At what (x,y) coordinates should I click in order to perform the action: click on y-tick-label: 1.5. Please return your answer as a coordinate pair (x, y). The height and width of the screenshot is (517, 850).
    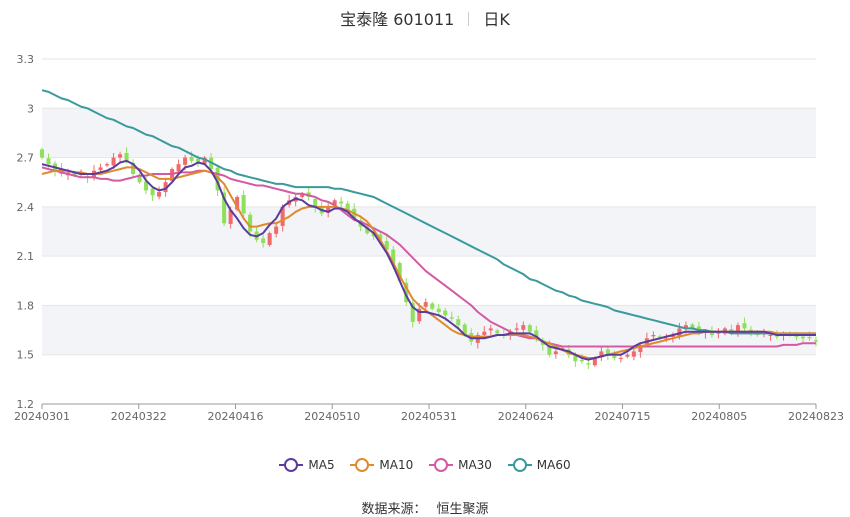
    Looking at the image, I should click on (26, 355).